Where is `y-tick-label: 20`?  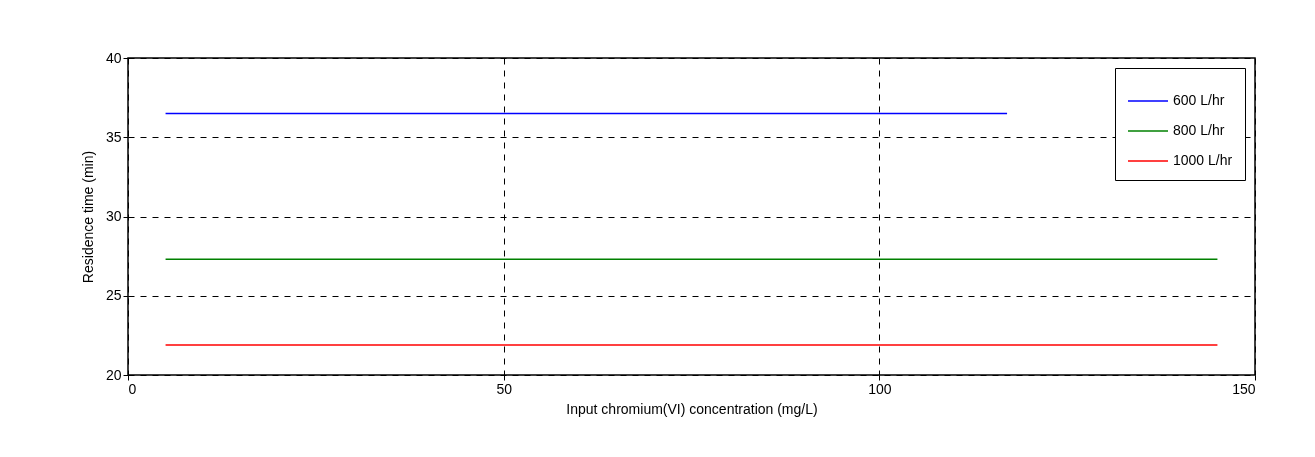
y-tick-label: 20 is located at coordinates (113, 374).